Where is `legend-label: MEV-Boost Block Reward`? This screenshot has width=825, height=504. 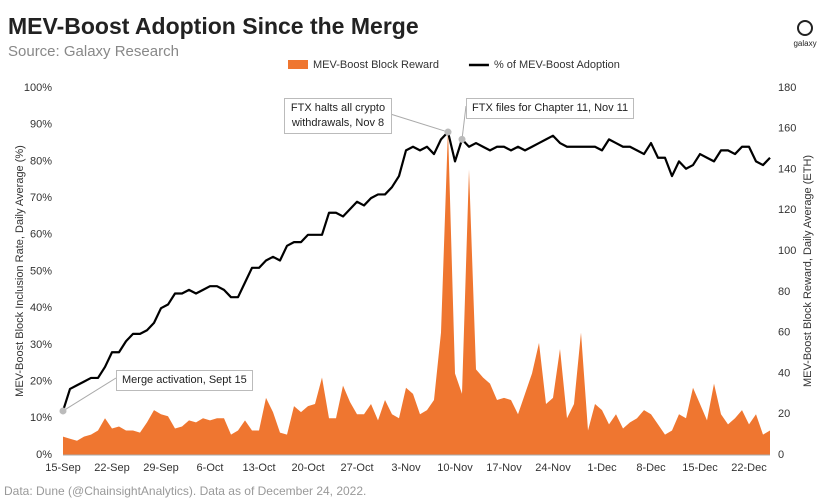
legend-label: MEV-Boost Block Reward is located at coordinates (376, 65).